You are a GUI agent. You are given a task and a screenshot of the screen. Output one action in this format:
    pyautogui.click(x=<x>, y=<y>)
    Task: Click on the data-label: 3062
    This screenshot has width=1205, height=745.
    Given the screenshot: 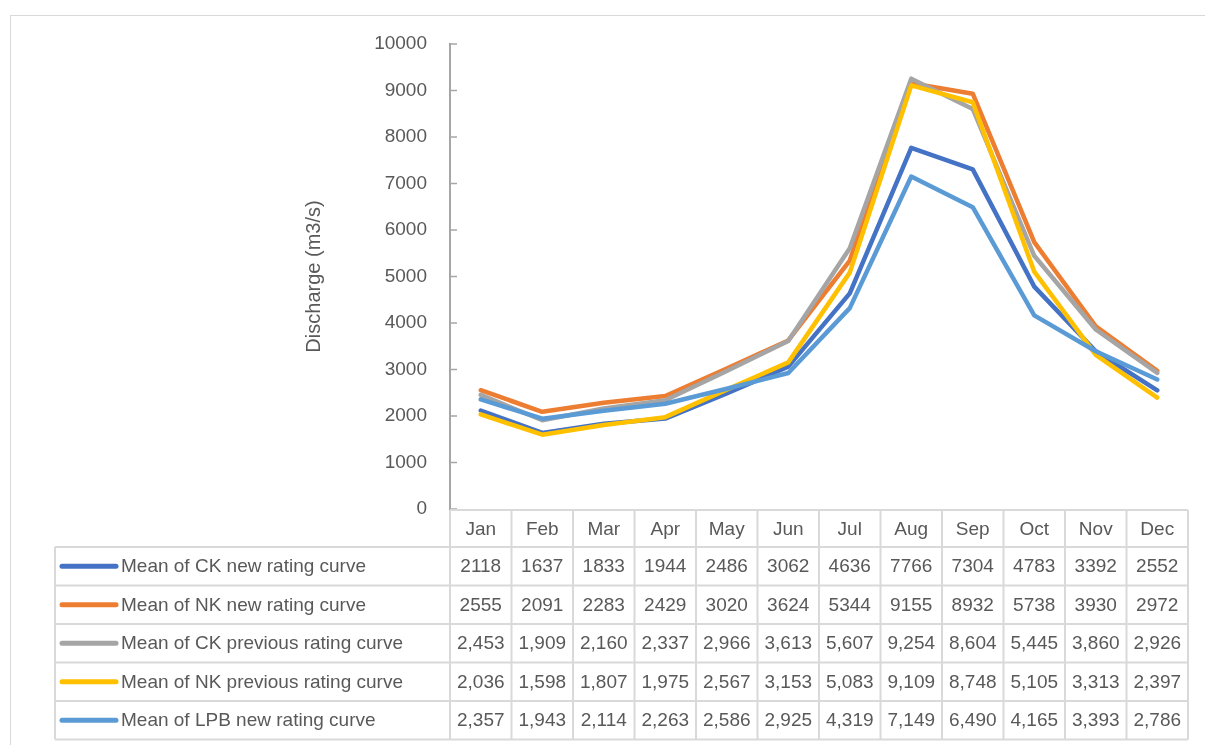 What is the action you would take?
    pyautogui.click(x=788, y=566)
    